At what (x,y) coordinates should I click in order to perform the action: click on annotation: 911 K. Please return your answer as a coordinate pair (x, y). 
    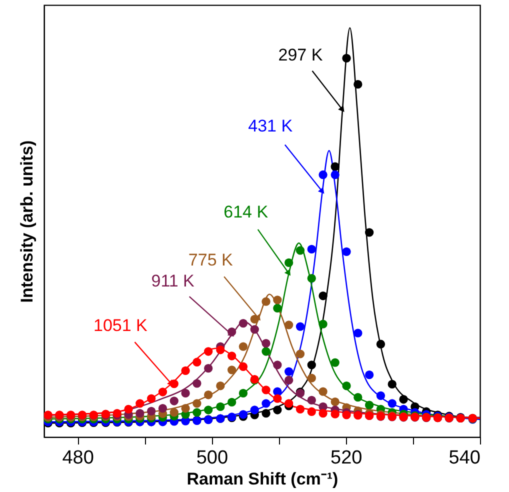
    Looking at the image, I should click on (173, 281).